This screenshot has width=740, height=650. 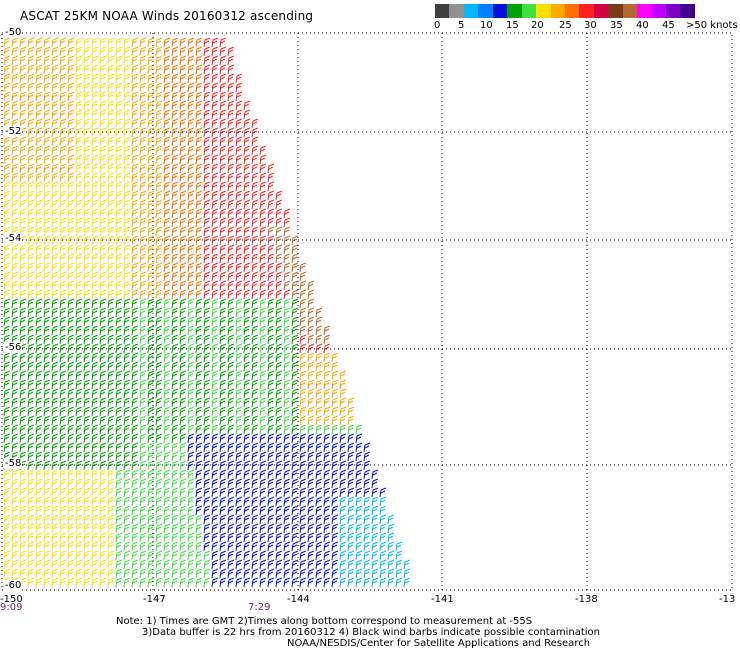 I want to click on lat-label: -50, so click(x=13, y=32).